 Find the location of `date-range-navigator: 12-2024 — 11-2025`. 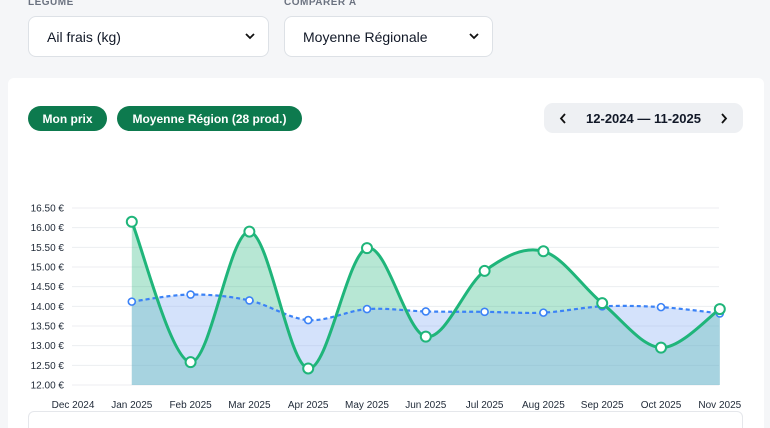

date-range-navigator: 12-2024 — 11-2025 is located at coordinates (643, 118).